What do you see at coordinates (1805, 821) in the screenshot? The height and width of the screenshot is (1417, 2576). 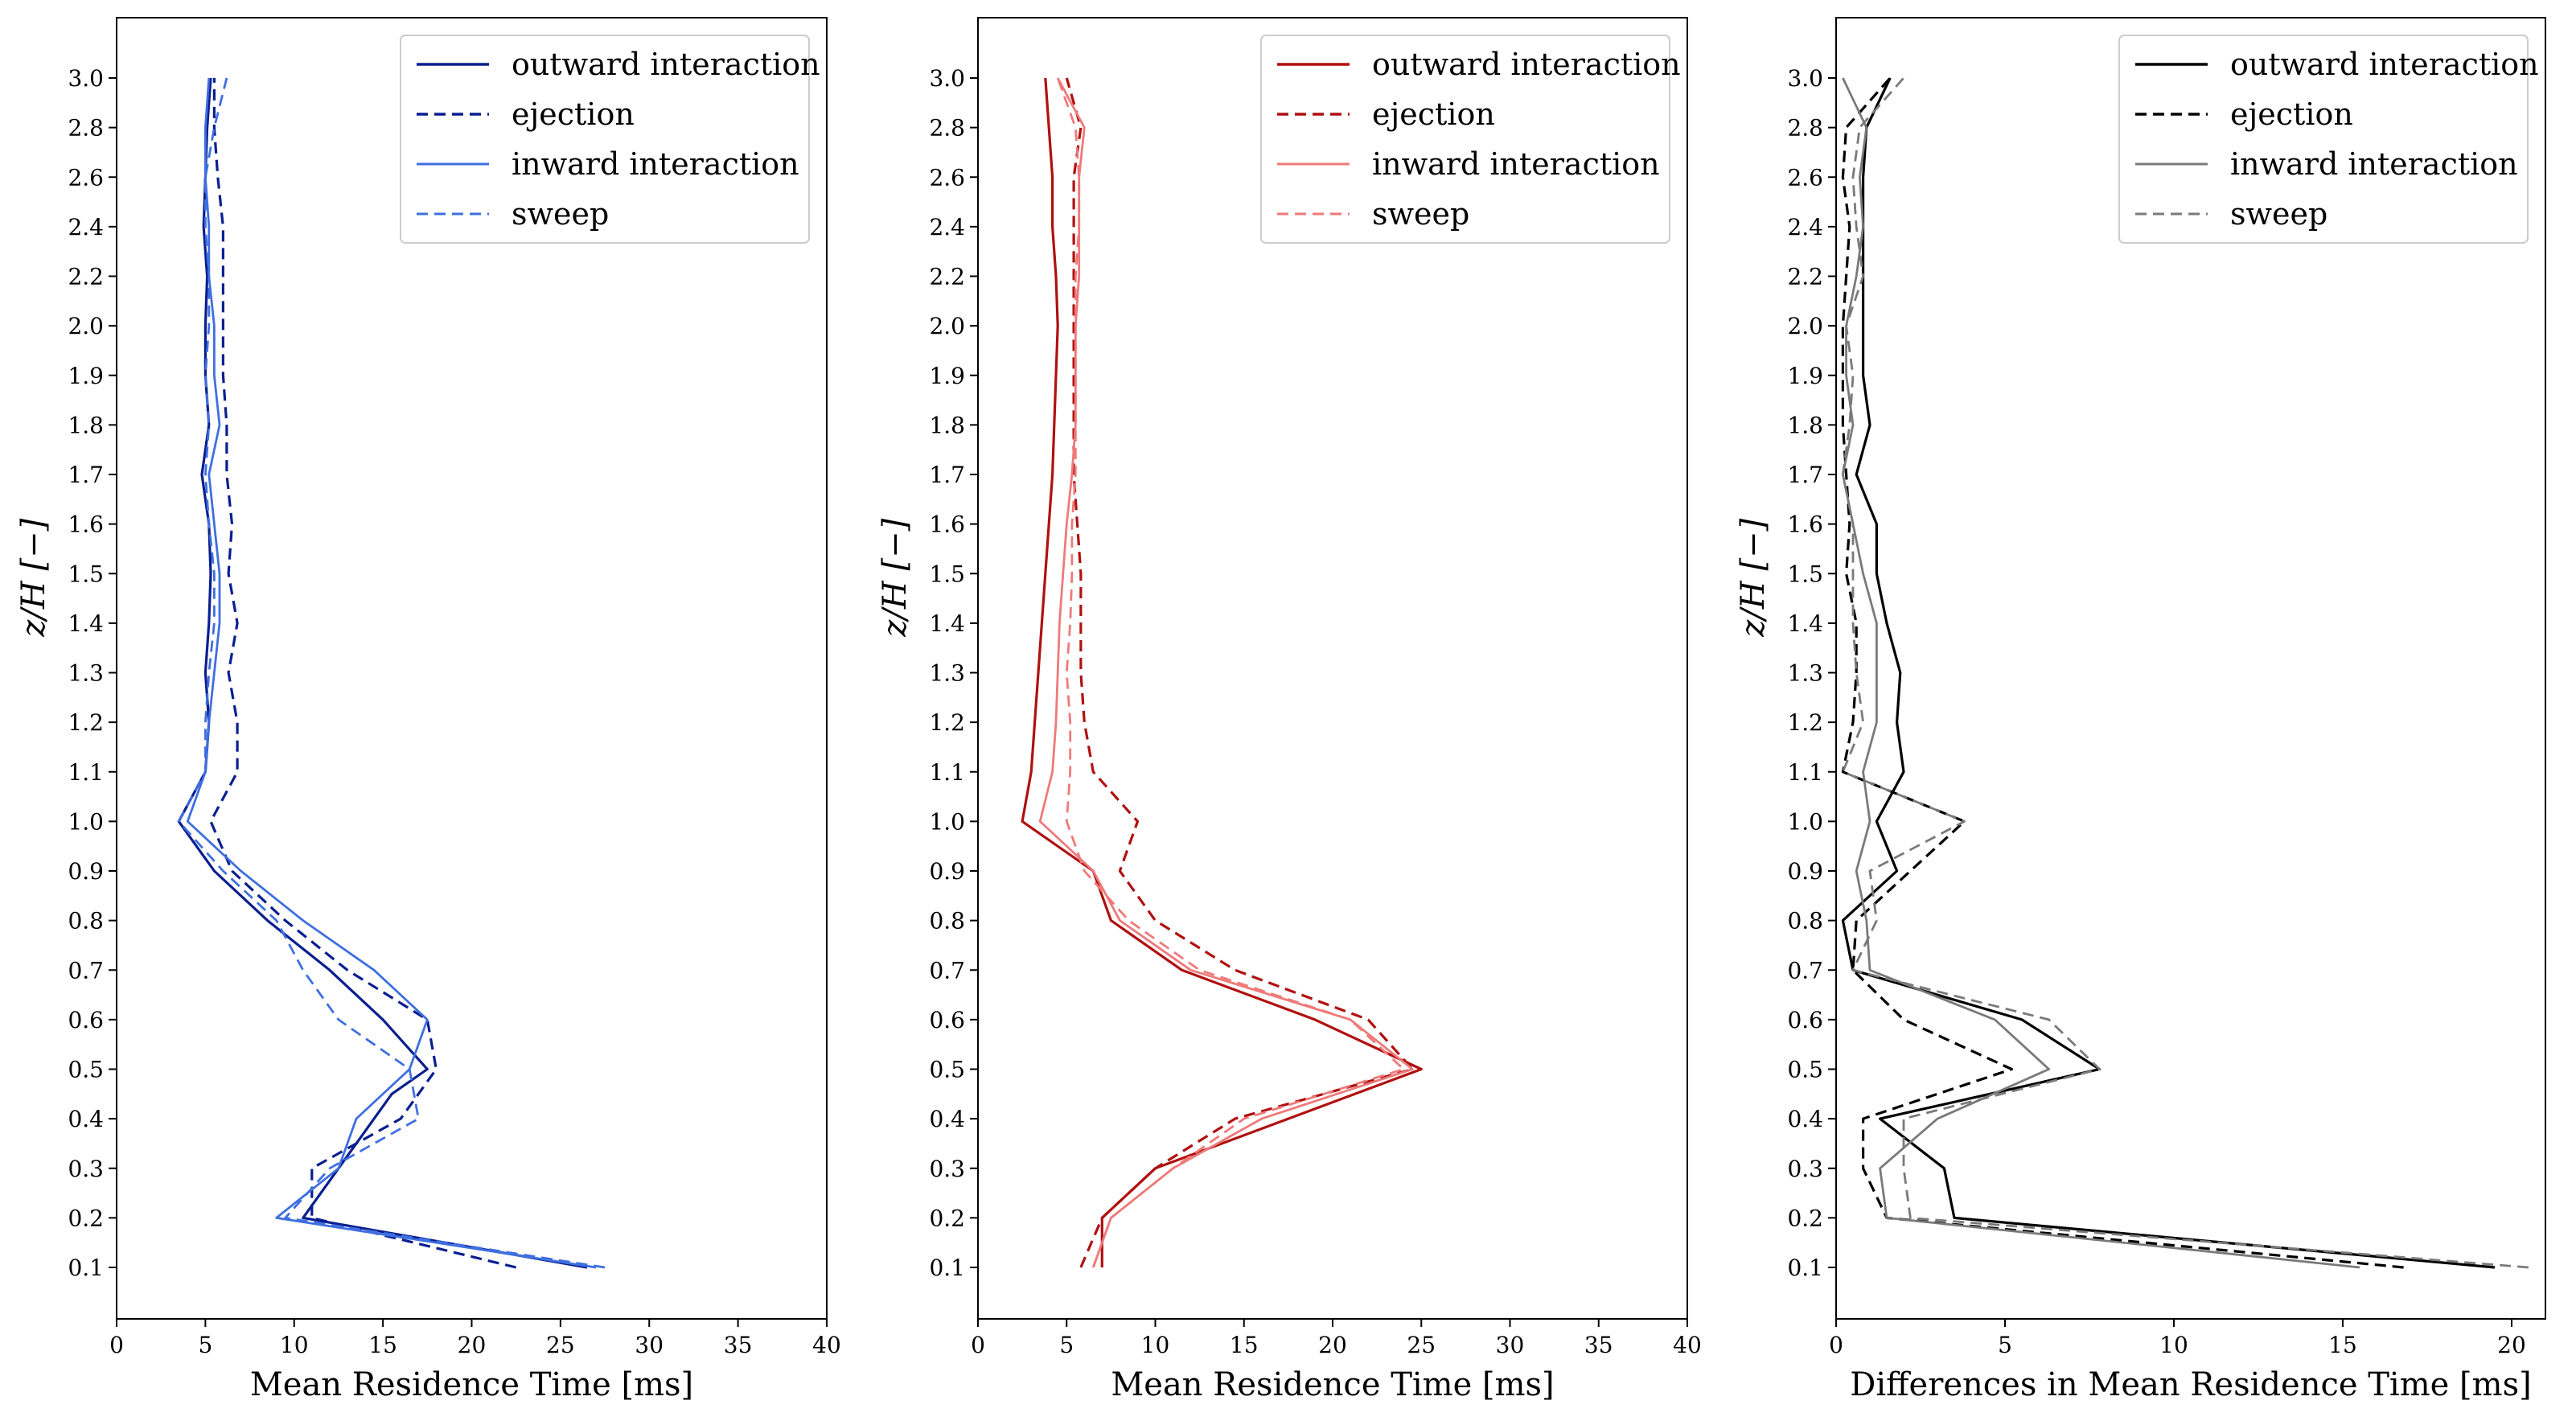 I see `y-tick-label: 1.0` at bounding box center [1805, 821].